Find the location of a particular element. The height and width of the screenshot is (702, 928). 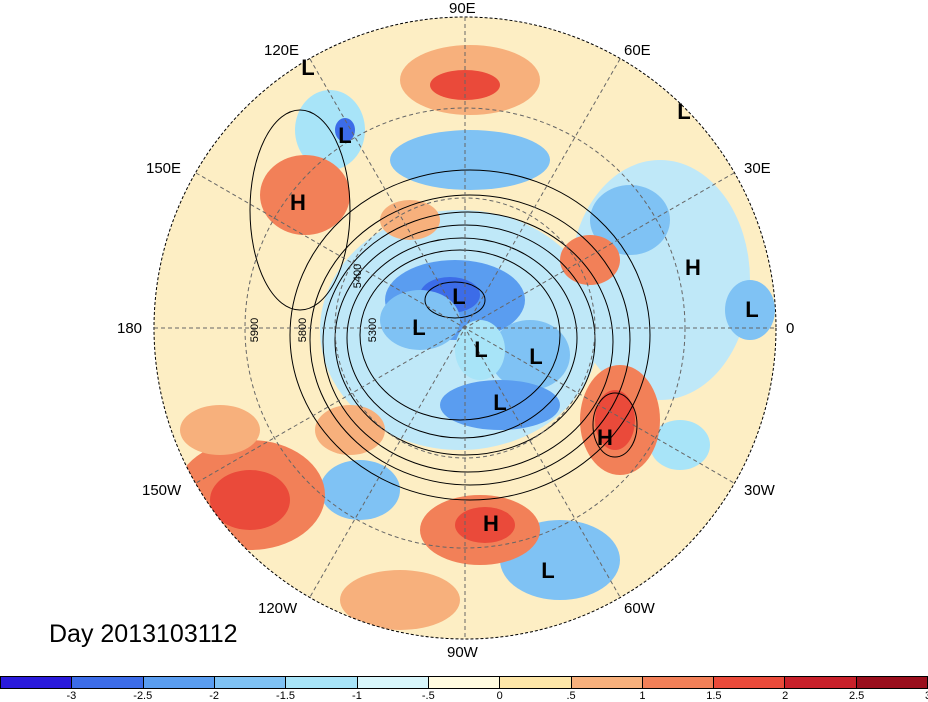

colorbar-tick-label: -2 is located at coordinates (214, 696).